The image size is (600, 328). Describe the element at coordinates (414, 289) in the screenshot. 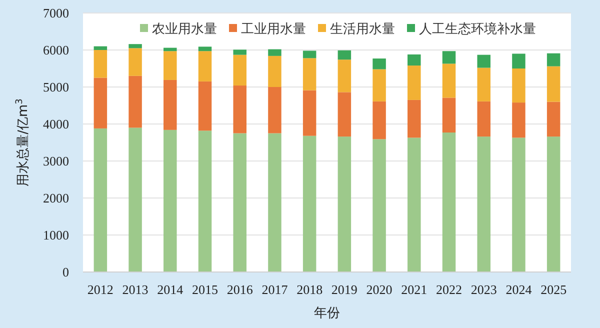

I see `x-tick-label: 2021` at that location.